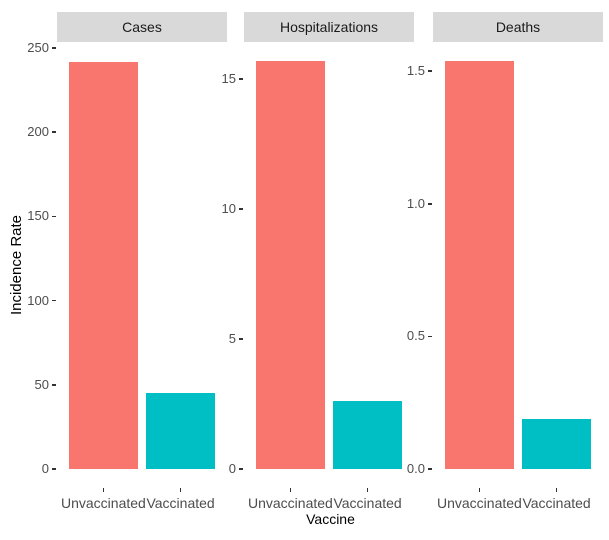 The height and width of the screenshot is (540, 609). I want to click on y-tick-label: 1.5, so click(415, 71).